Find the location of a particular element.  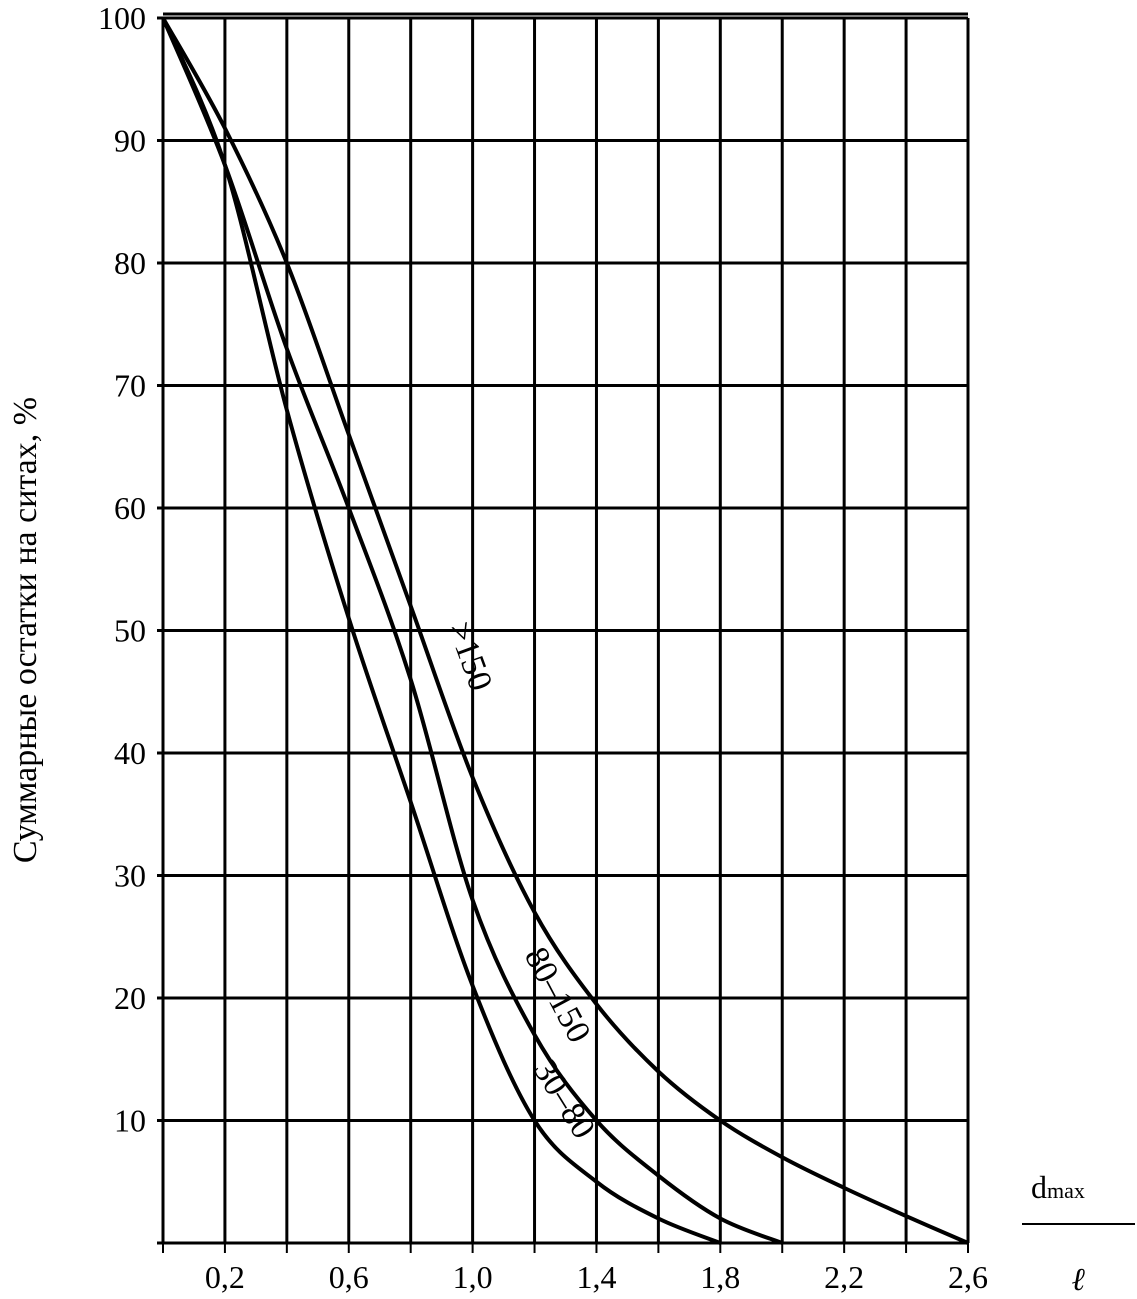

y-tick-label: 30 is located at coordinates (130, 876).